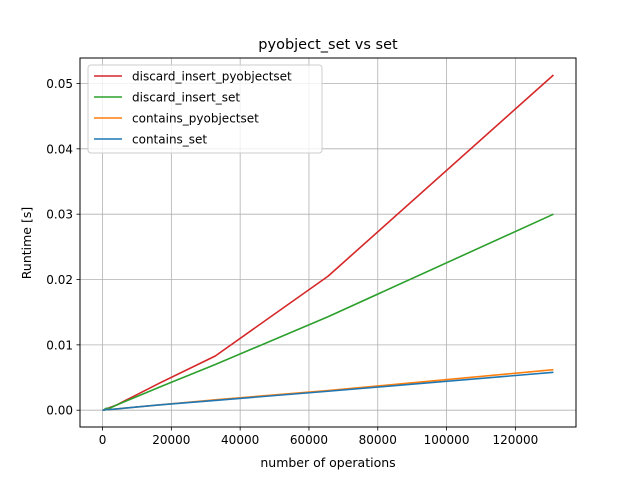  What do you see at coordinates (212, 77) in the screenshot?
I see `legend-label: discard_insert_pyobjectset` at bounding box center [212, 77].